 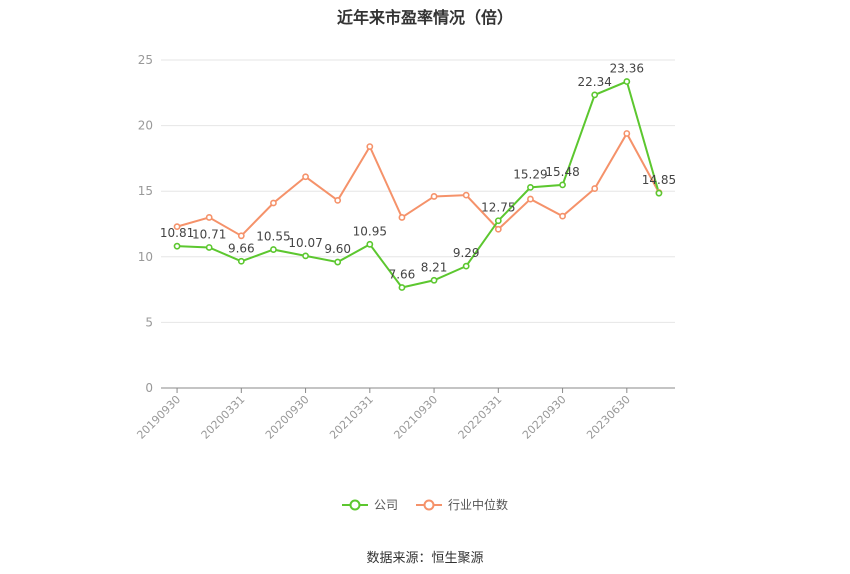 I want to click on company-data-label: 9.29, so click(x=466, y=253).